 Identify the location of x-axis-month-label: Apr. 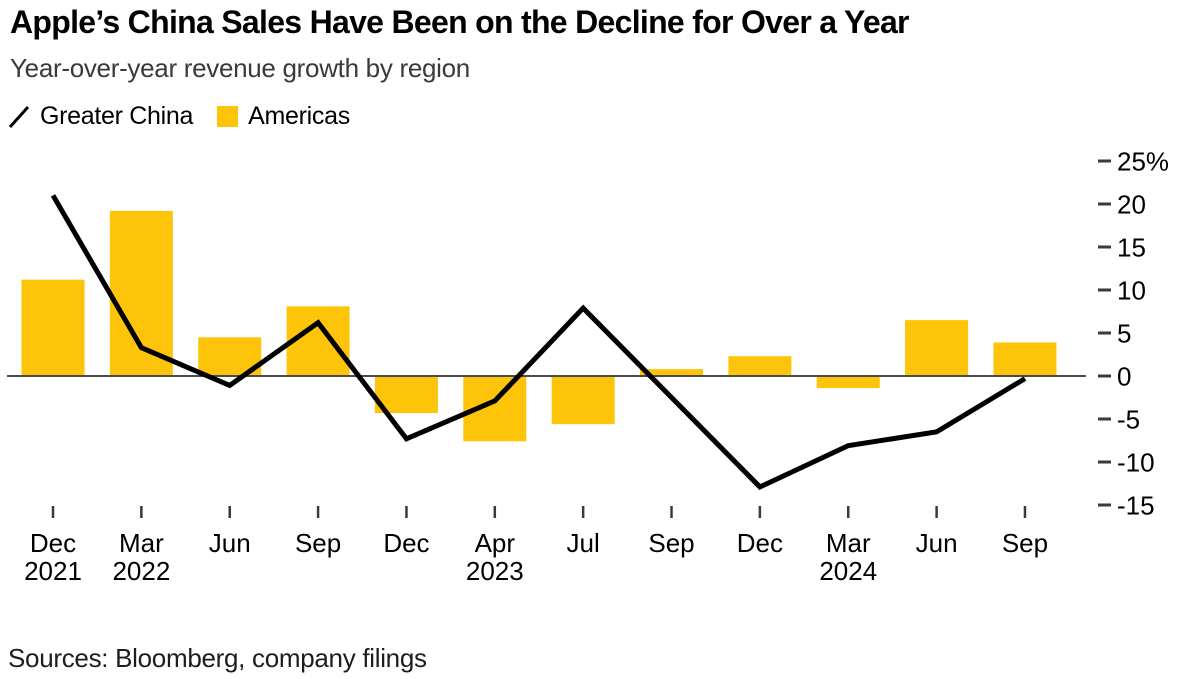
(495, 543).